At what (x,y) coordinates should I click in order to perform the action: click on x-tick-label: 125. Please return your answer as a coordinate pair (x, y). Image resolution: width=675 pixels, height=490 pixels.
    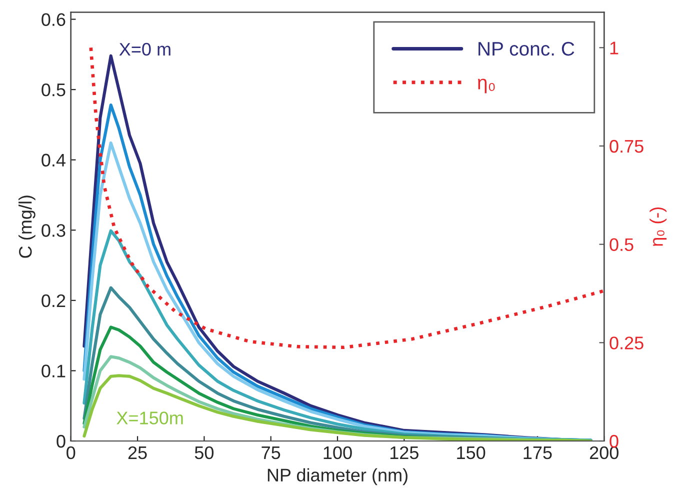
    Looking at the image, I should click on (404, 453).